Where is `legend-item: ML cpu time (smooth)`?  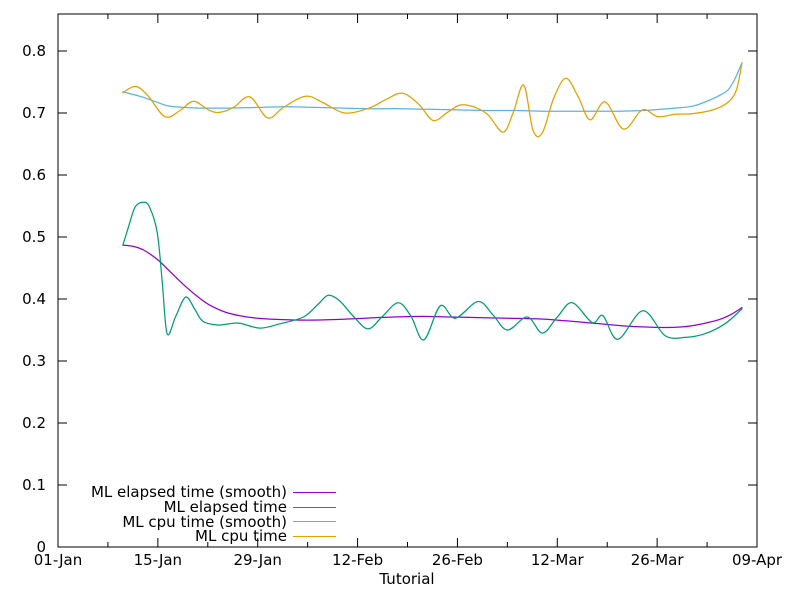 legend-item: ML cpu time (smooth) is located at coordinates (168, 521).